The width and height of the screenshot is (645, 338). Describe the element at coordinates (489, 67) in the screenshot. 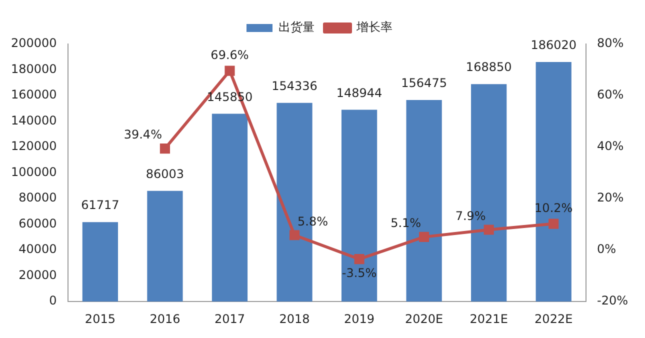

I see `data-label: 168850` at that location.